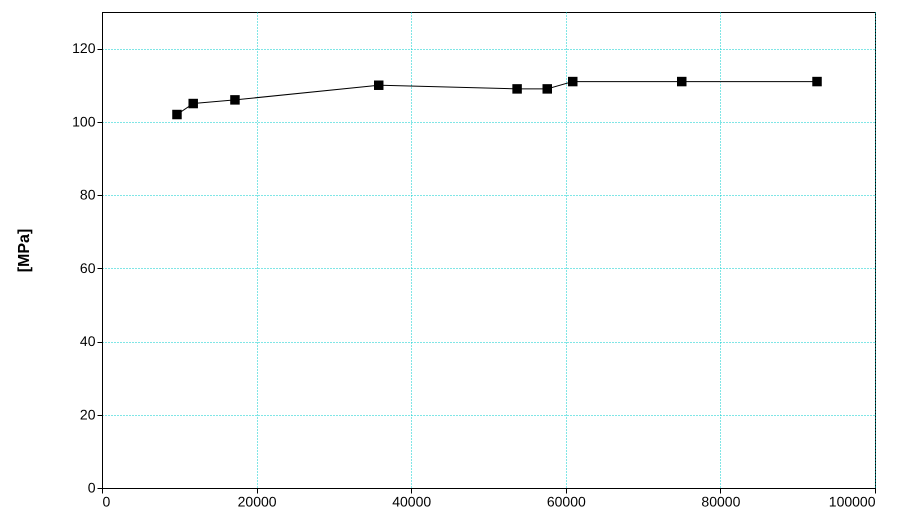 The image size is (914, 522). What do you see at coordinates (88, 268) in the screenshot?
I see `y-tick-label: 60` at bounding box center [88, 268].